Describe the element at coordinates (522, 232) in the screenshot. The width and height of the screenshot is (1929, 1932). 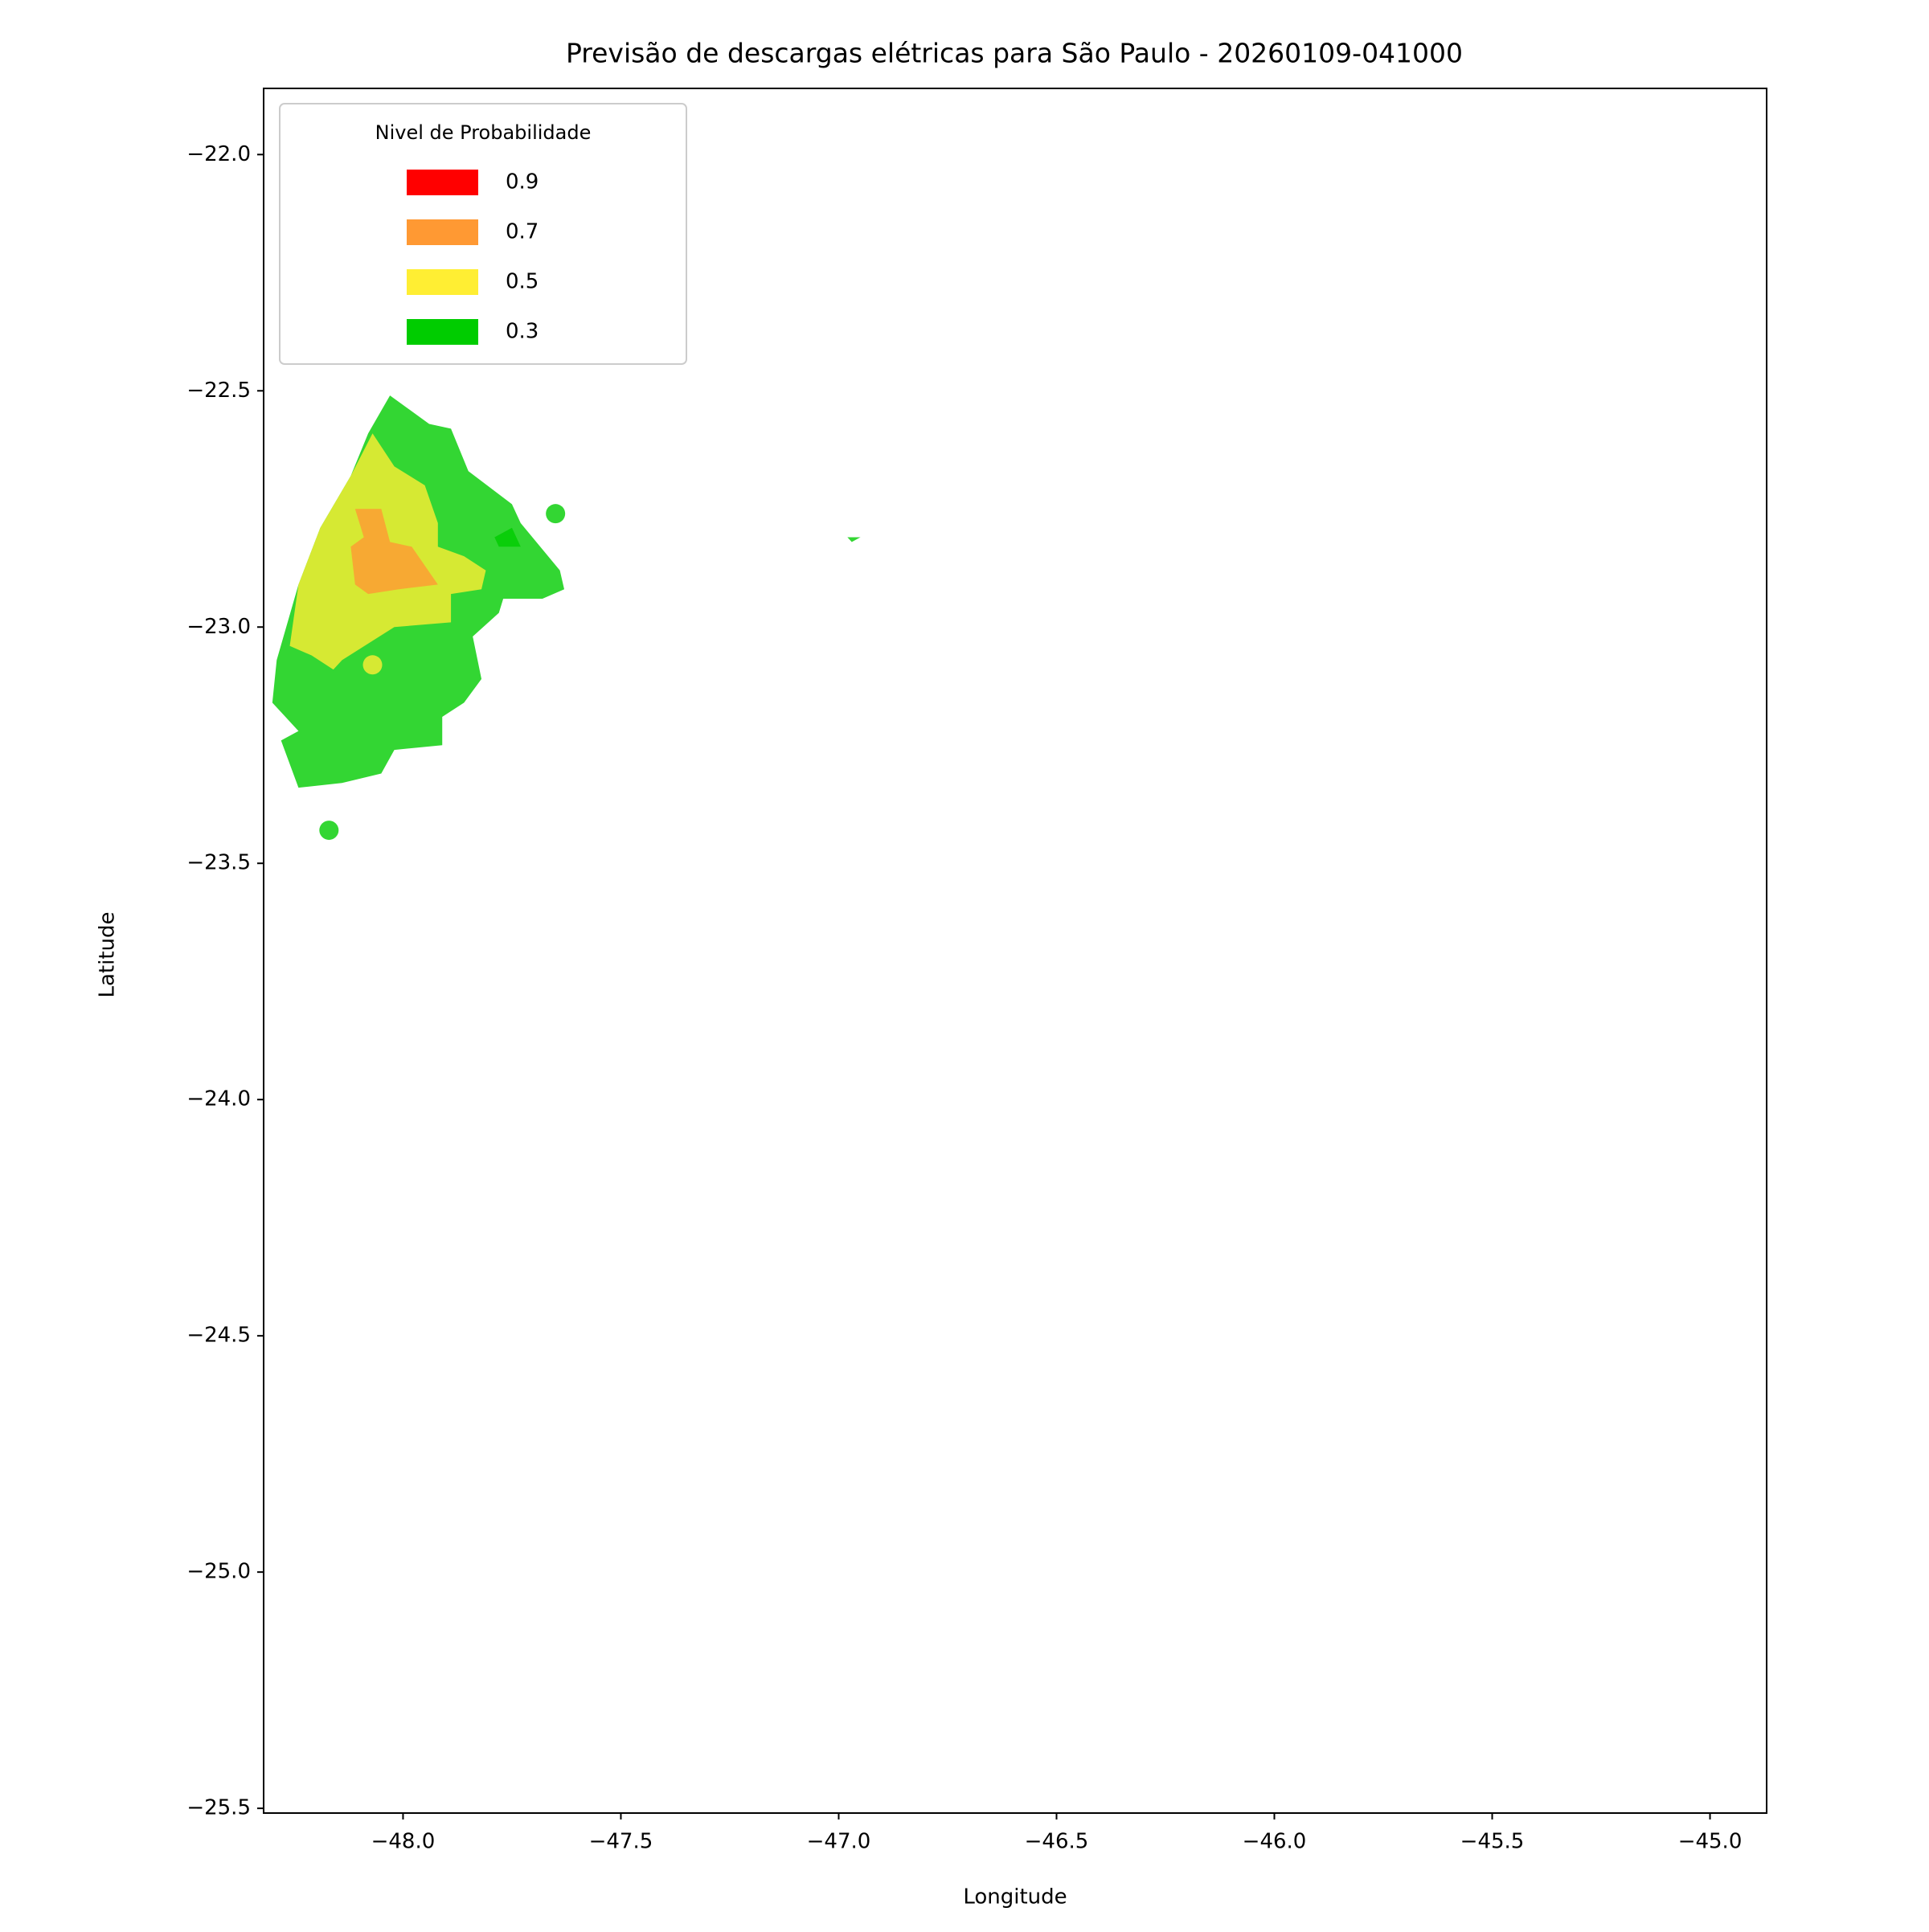
I see `legend-label: 0.7` at that location.